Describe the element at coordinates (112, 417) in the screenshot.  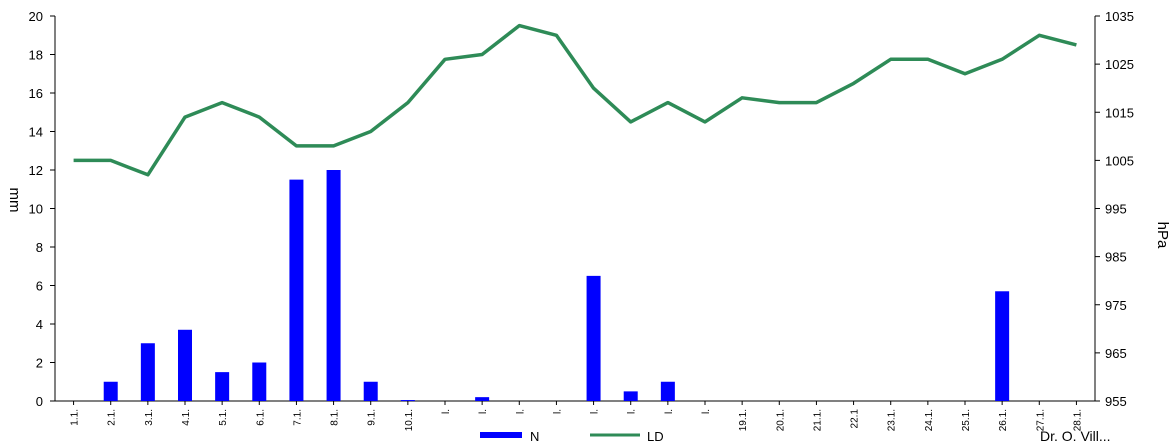
I see `x-tick-label: 2.1.` at that location.